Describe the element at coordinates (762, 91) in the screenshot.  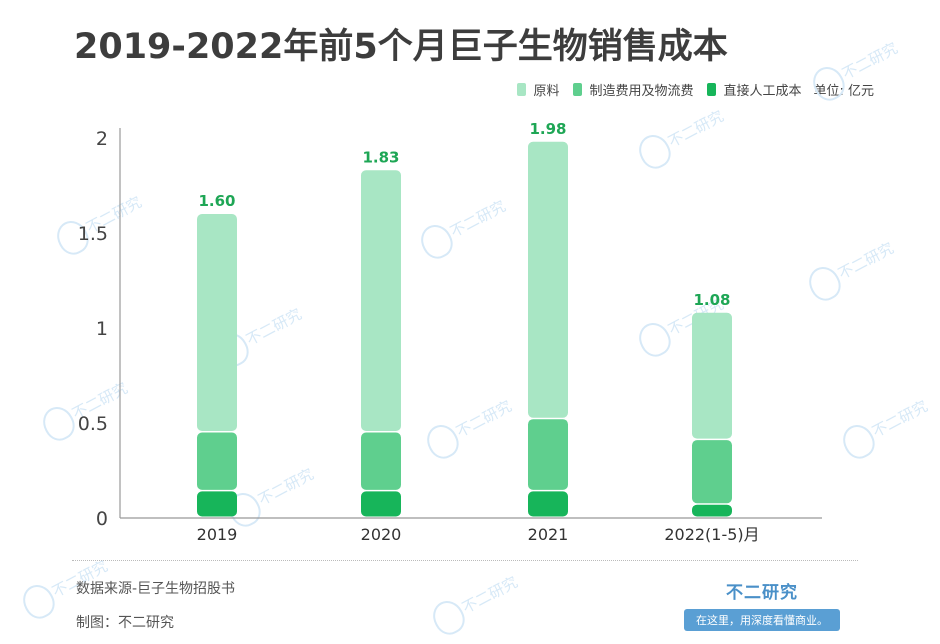
I see `legend-label-labor: 直接人工成本` at that location.